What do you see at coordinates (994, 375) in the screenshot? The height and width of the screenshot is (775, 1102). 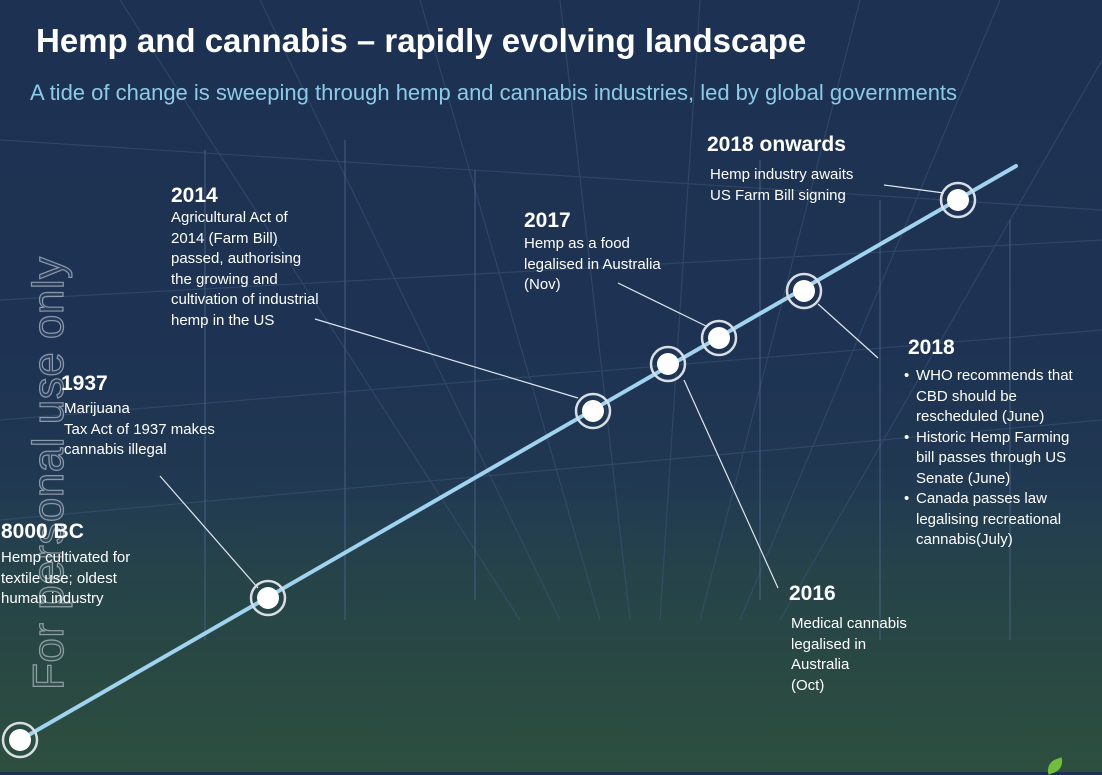 I see `description-line: WHO recommends that` at bounding box center [994, 375].